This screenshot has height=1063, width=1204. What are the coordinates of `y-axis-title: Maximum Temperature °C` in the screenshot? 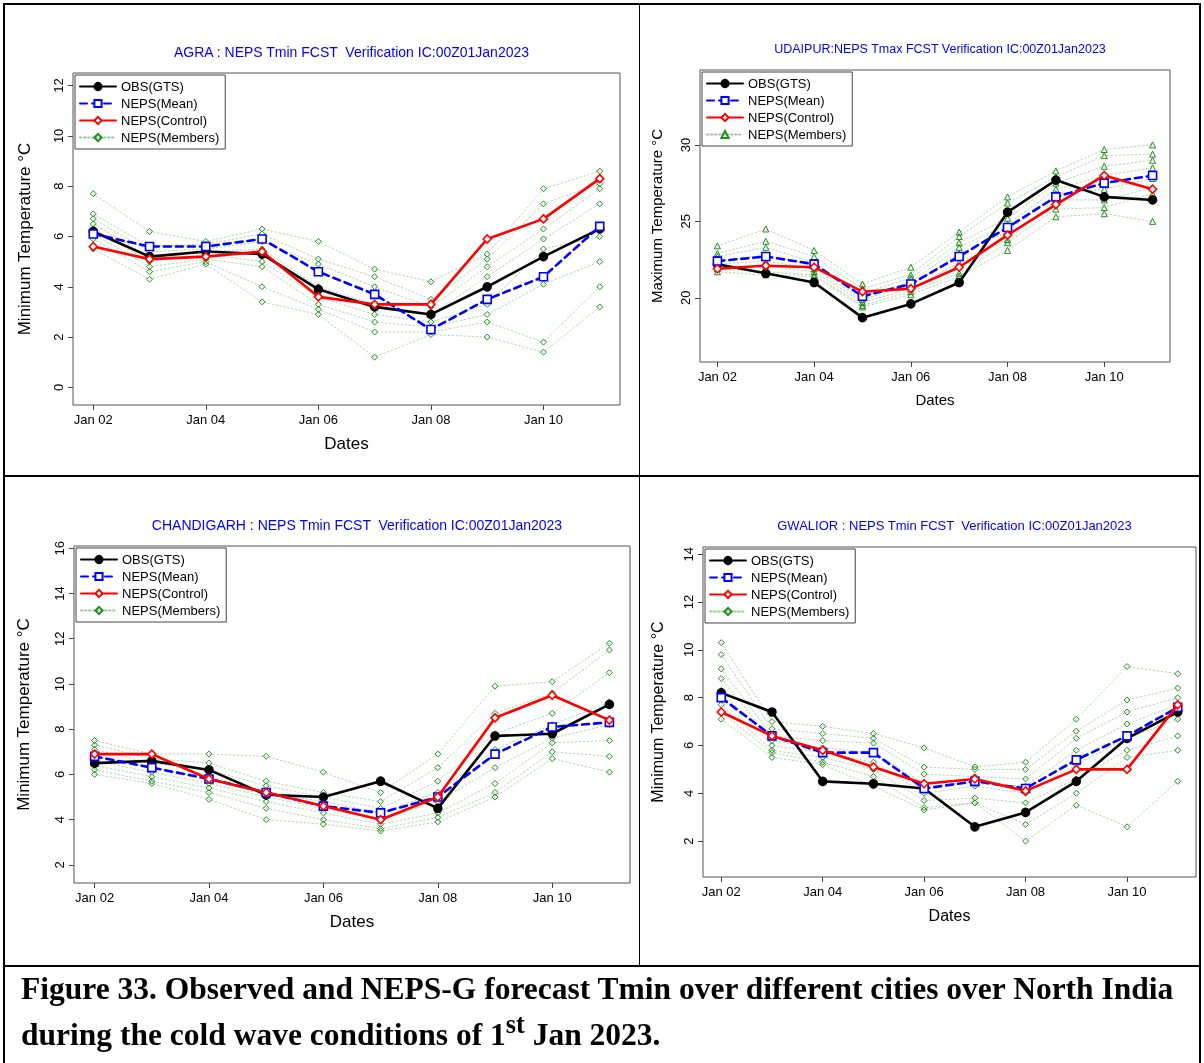 It's located at (656, 216).